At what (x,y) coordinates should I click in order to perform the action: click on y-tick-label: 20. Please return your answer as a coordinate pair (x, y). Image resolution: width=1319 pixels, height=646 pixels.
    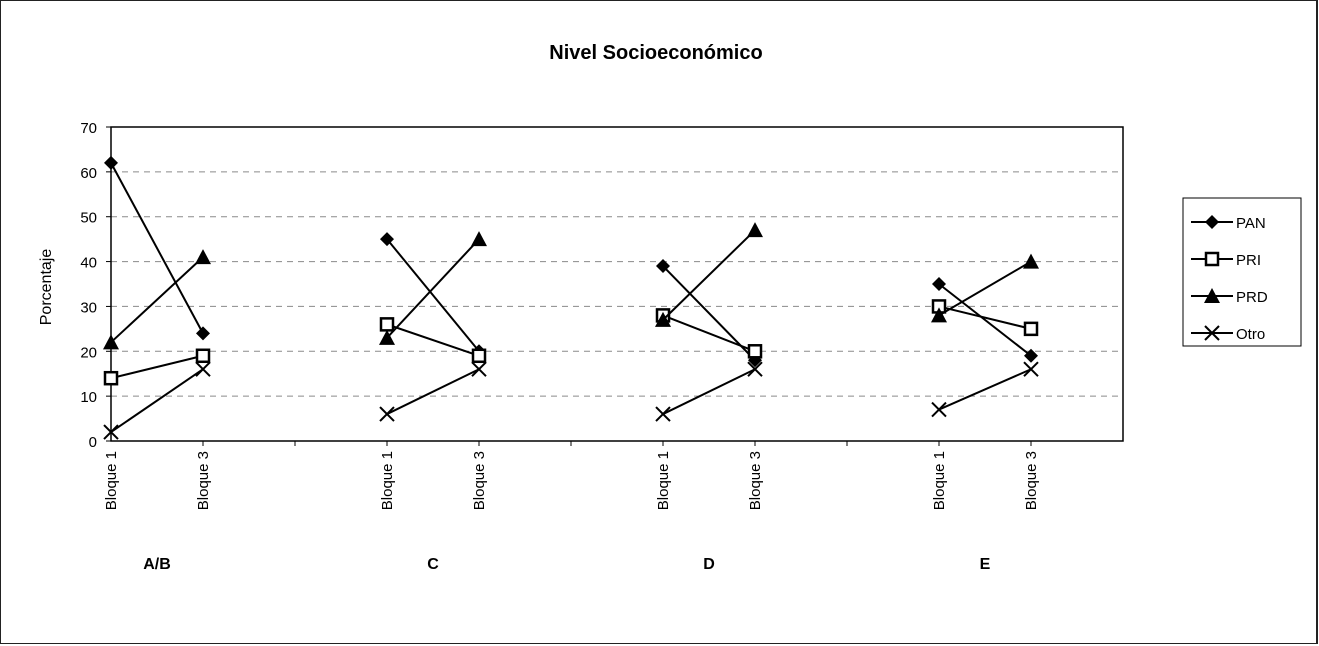
    Looking at the image, I should click on (88, 352).